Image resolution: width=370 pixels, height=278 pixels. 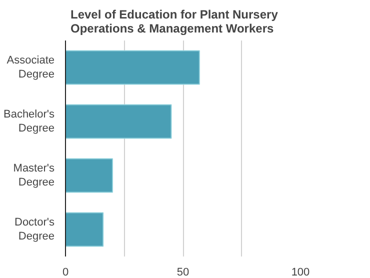 What do you see at coordinates (30, 67) in the screenshot?
I see `y-tick-label: Associate Degree` at bounding box center [30, 67].